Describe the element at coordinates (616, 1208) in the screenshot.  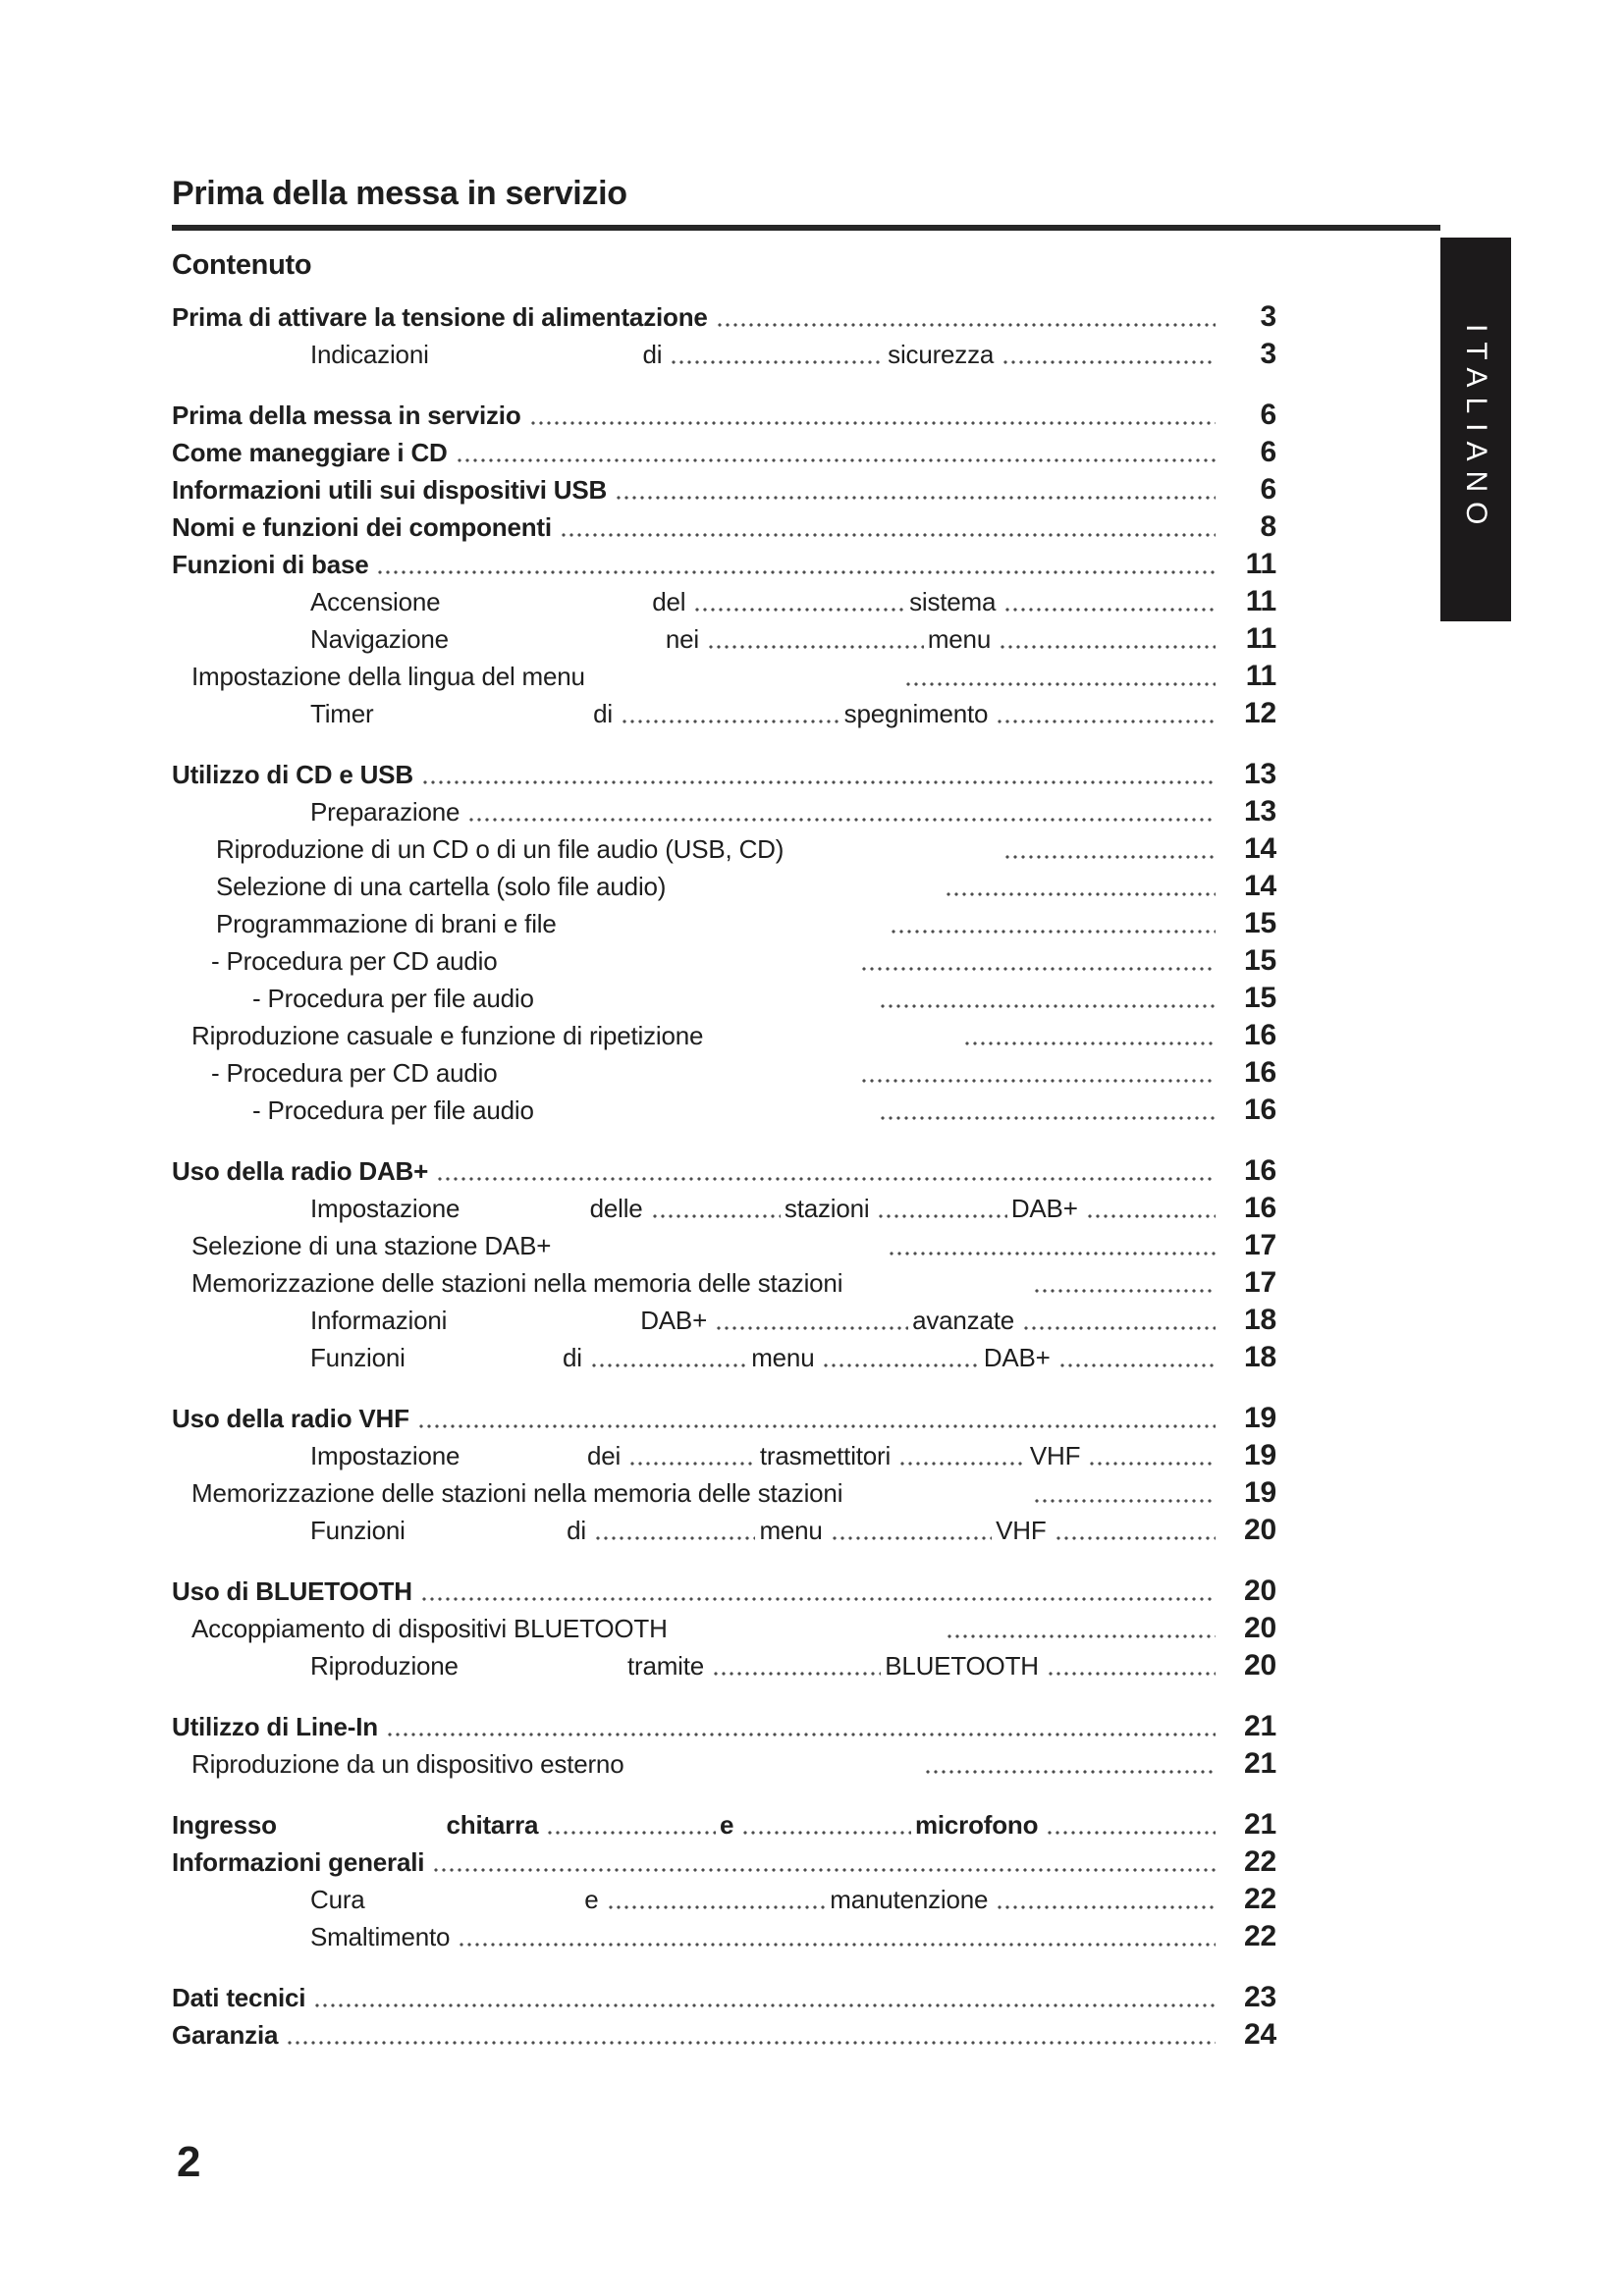
I see `toc-entry-word: delle` at that location.